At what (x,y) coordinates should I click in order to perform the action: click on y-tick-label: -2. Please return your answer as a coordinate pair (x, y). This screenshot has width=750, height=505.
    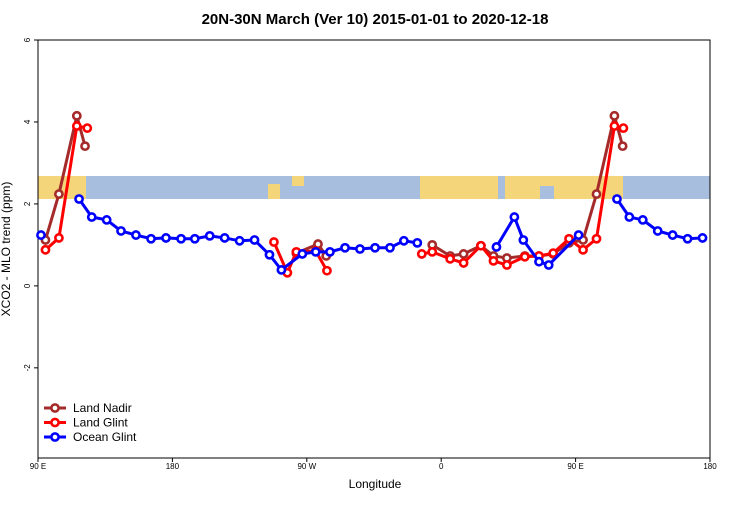
    Looking at the image, I should click on (27, 368).